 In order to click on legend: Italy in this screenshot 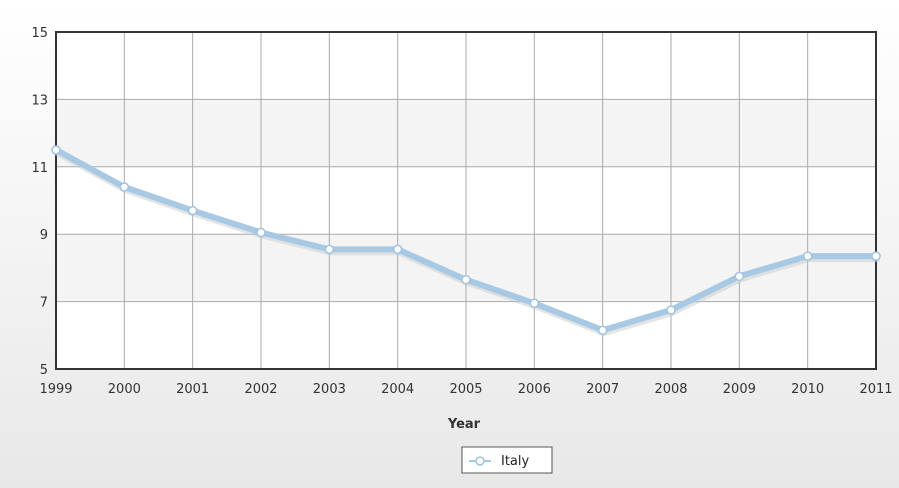, I will do `click(507, 460)`.